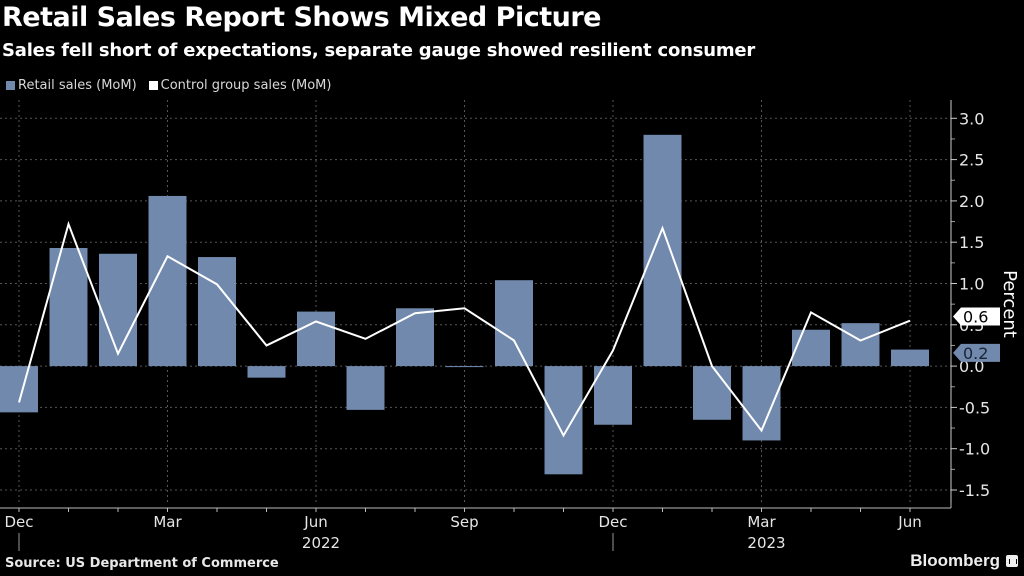  I want to click on control-group-end-label: 0.6, so click(976, 317).